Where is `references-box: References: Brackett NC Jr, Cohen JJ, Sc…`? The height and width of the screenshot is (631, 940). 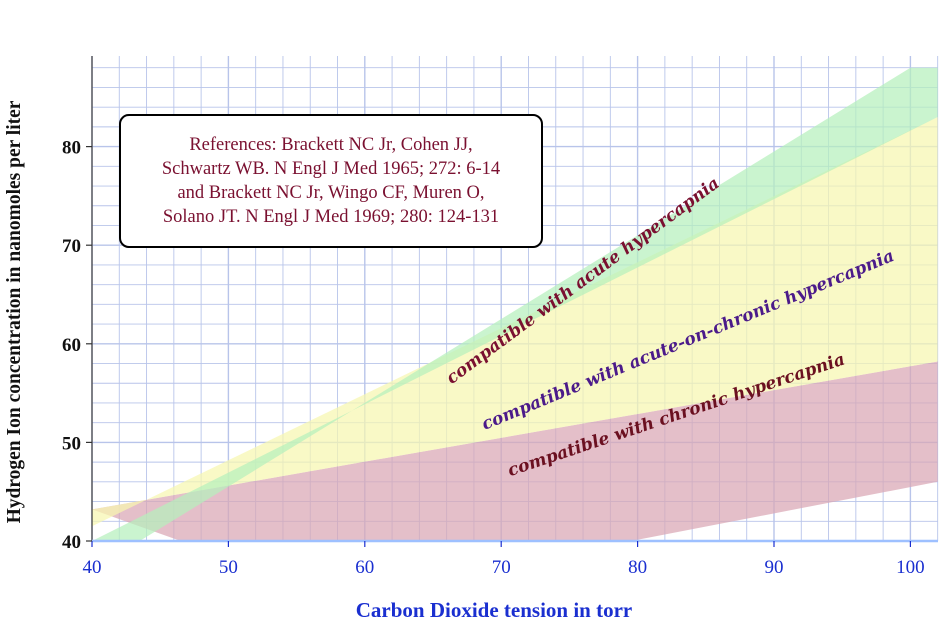
references-box: References: Brackett NC Jr, Cohen JJ, Sc… is located at coordinates (331, 181).